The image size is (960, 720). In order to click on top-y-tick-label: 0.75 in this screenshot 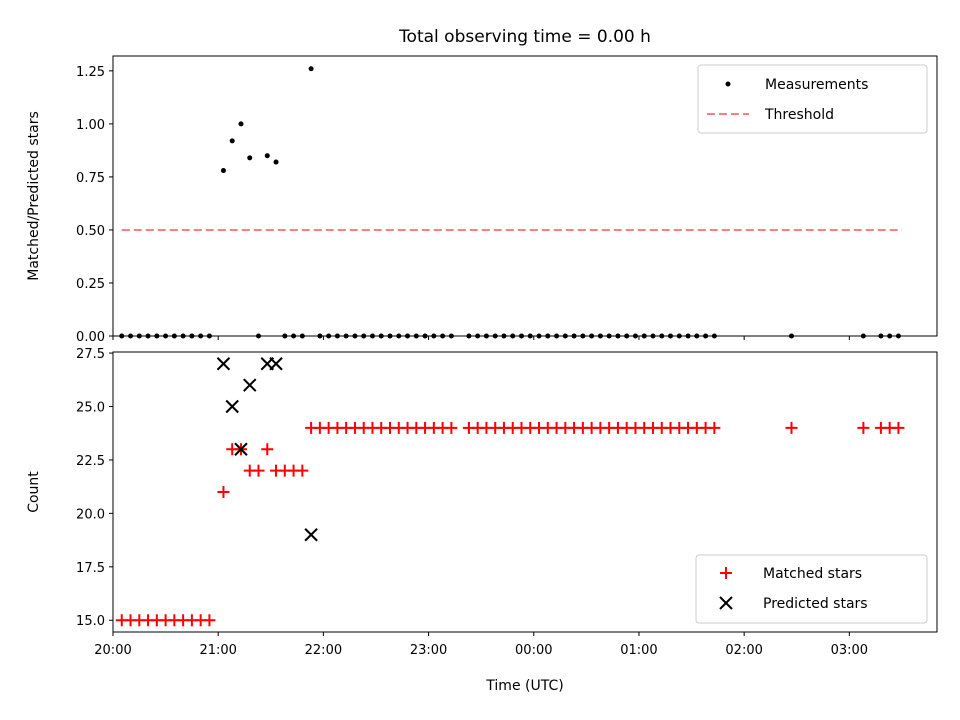, I will do `click(90, 178)`.